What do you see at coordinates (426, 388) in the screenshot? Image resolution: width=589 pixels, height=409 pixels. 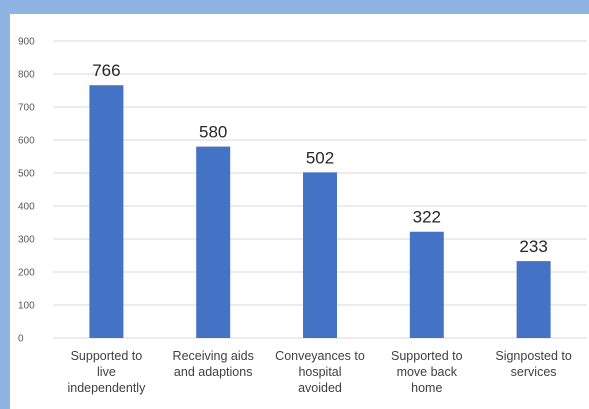 I see `x-category-label: home` at bounding box center [426, 388].